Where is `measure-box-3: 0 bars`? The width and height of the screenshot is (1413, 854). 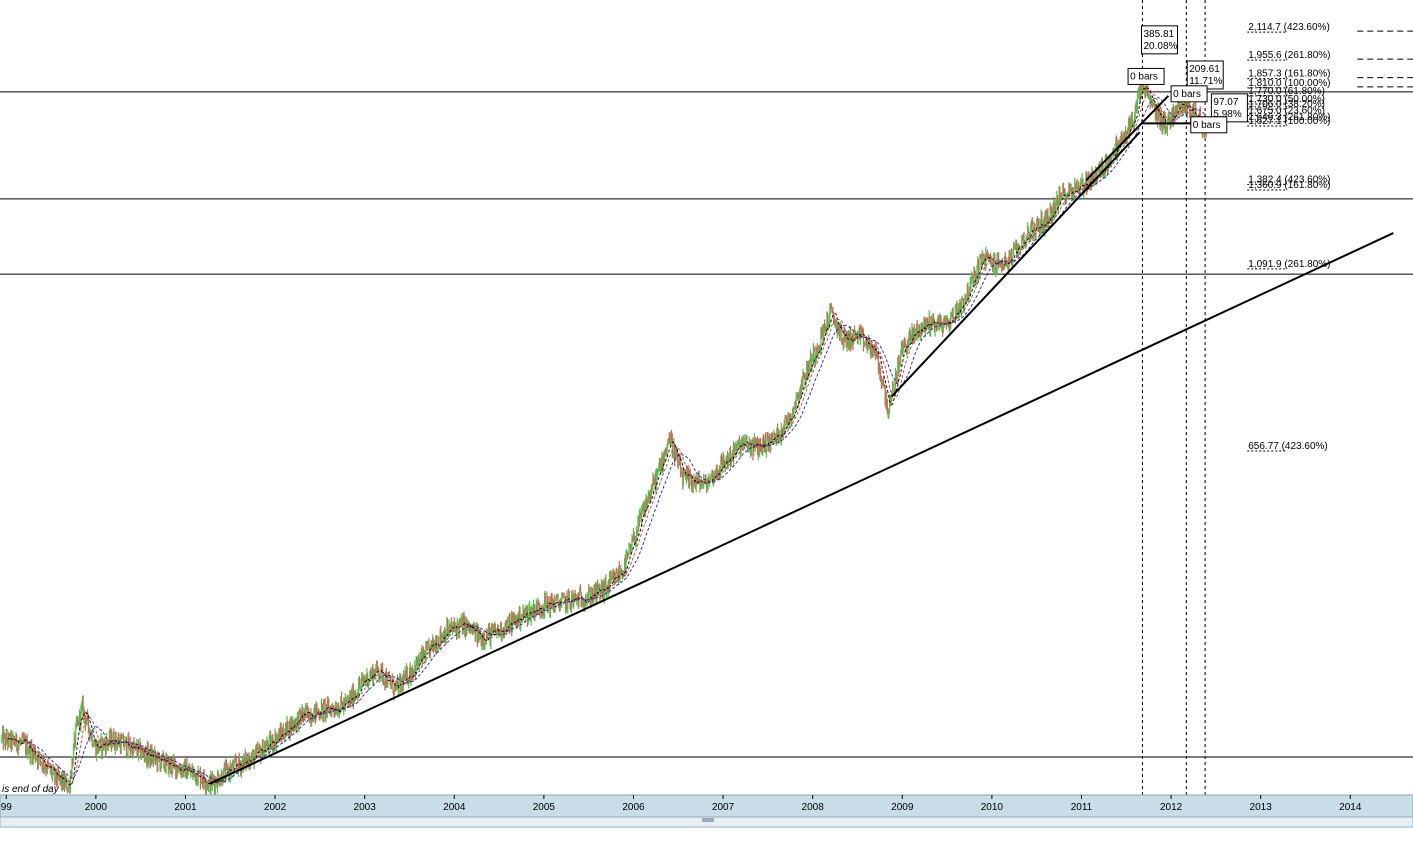 measure-box-3: 0 bars is located at coordinates (1189, 94).